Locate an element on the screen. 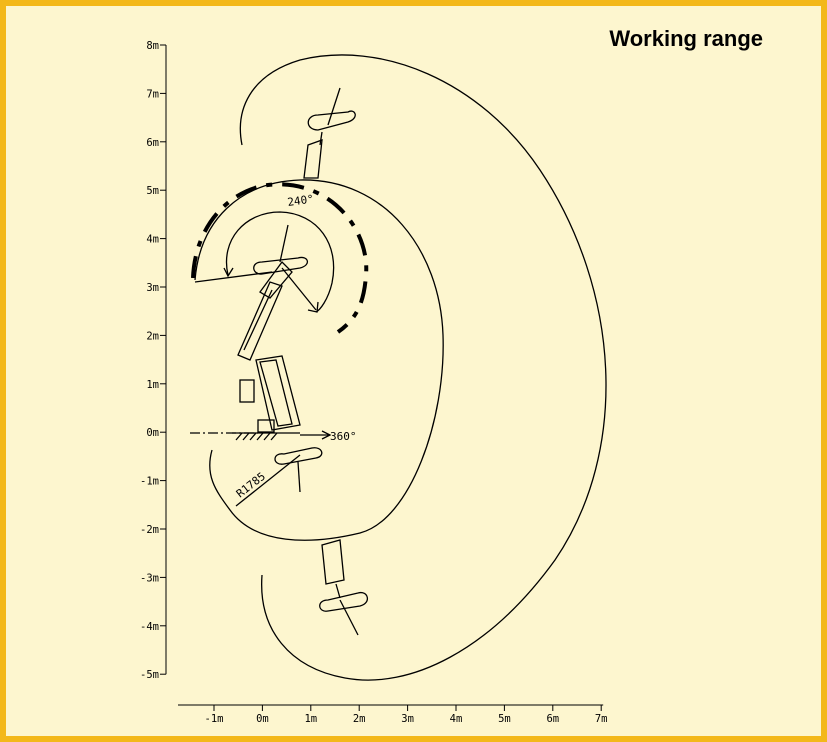 Image resolution: width=827 pixels, height=742 pixels. middle-envelope-curve is located at coordinates (319, 360).